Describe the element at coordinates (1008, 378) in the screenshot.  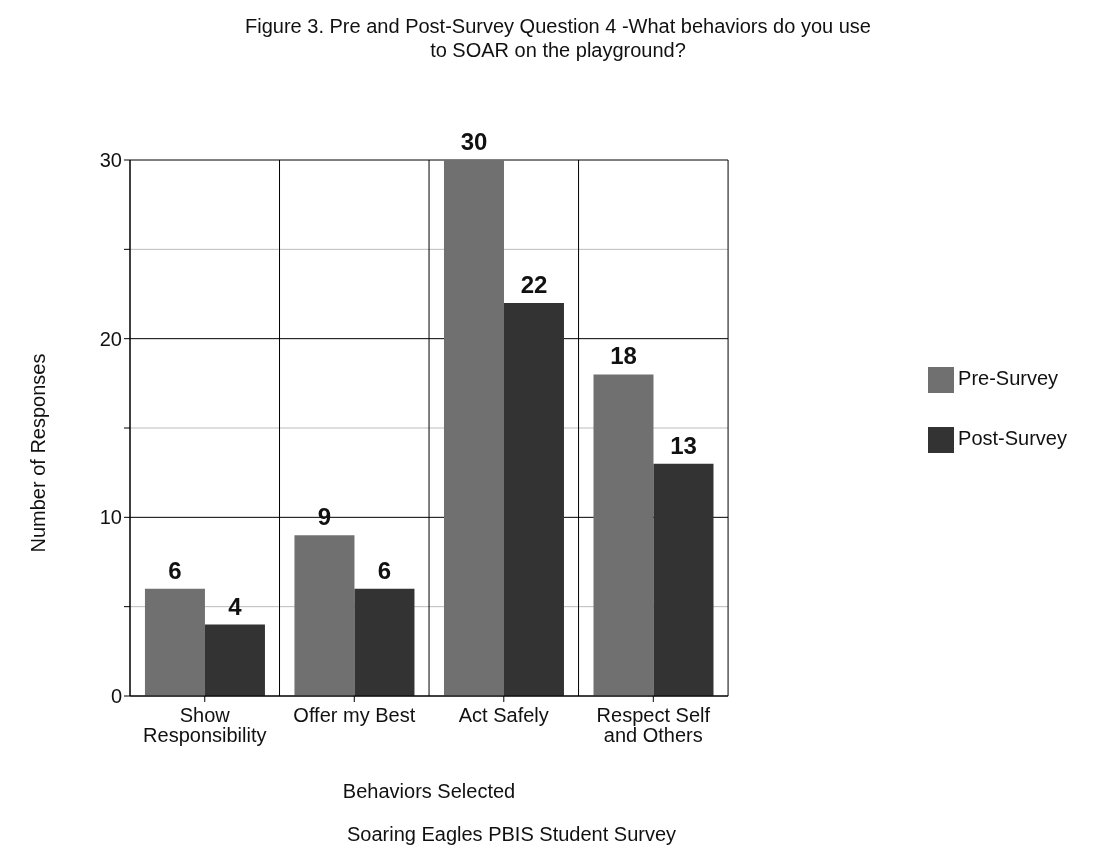
I see `legend-label: Pre-Survey` at that location.